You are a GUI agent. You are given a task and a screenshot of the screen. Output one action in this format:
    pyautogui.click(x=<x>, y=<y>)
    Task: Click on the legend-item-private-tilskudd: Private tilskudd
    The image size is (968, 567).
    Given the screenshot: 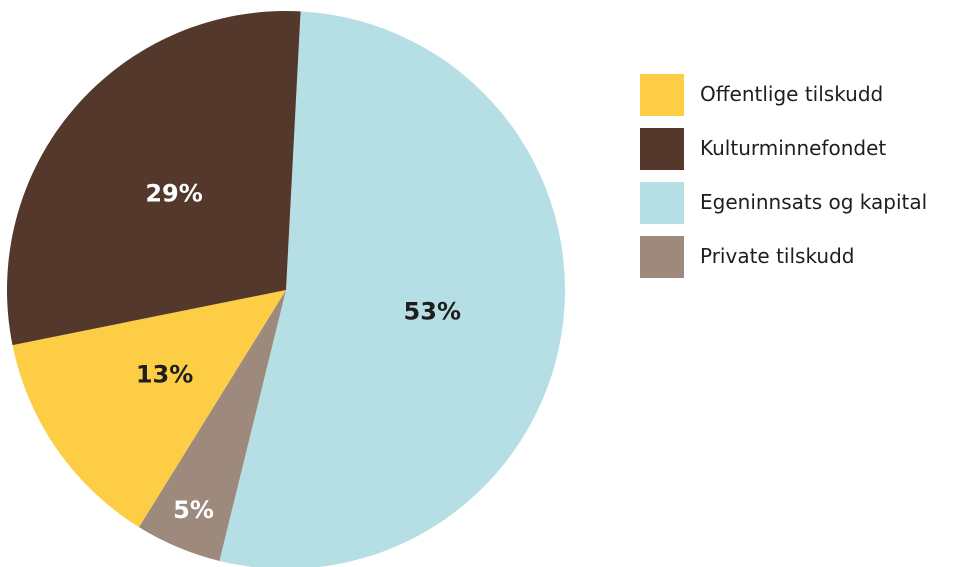 What is the action you would take?
    pyautogui.click(x=800, y=257)
    